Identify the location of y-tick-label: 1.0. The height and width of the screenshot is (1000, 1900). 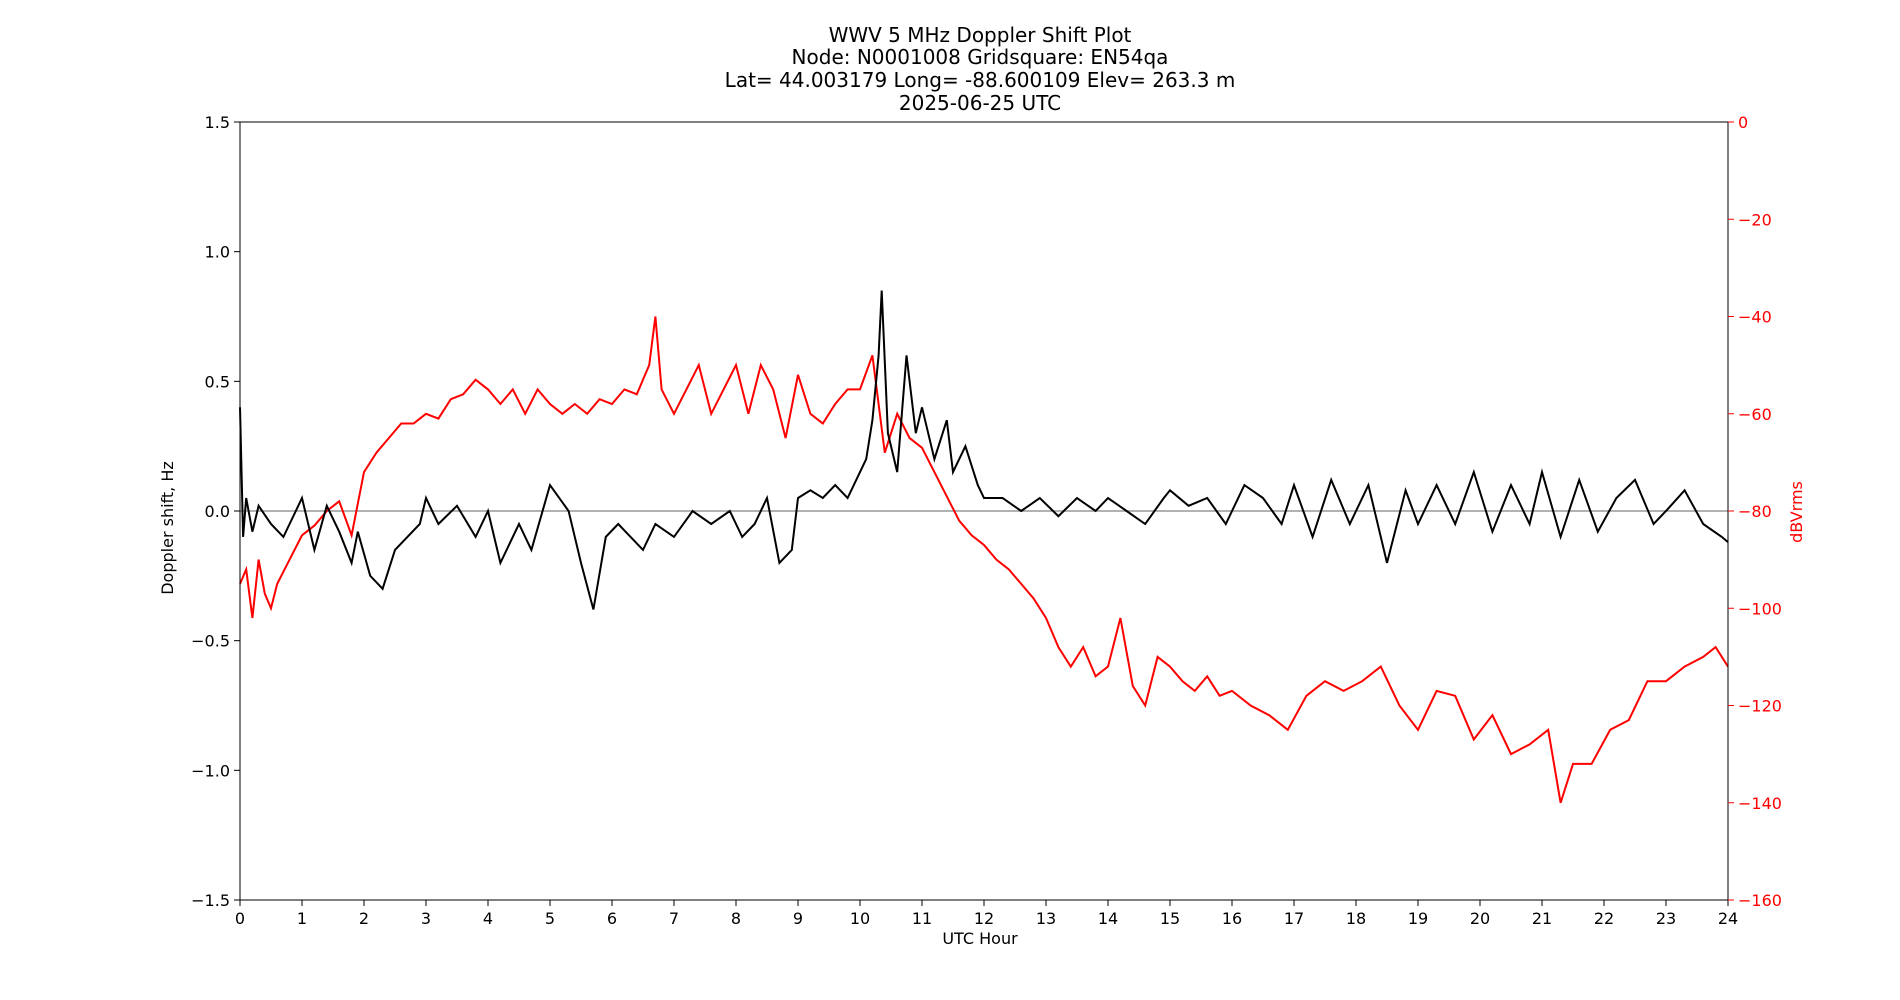
(217, 252).